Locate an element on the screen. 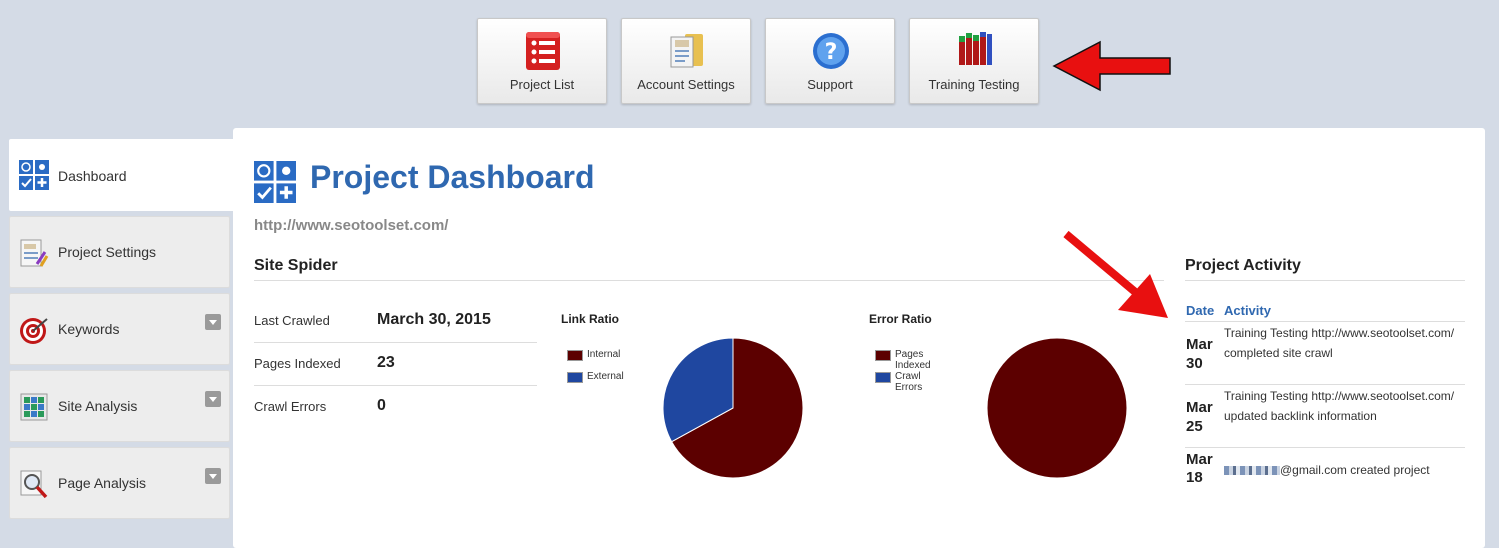 This screenshot has height=548, width=1499. sidebar-item-site-analysis: Site Analysis is located at coordinates (119, 406).